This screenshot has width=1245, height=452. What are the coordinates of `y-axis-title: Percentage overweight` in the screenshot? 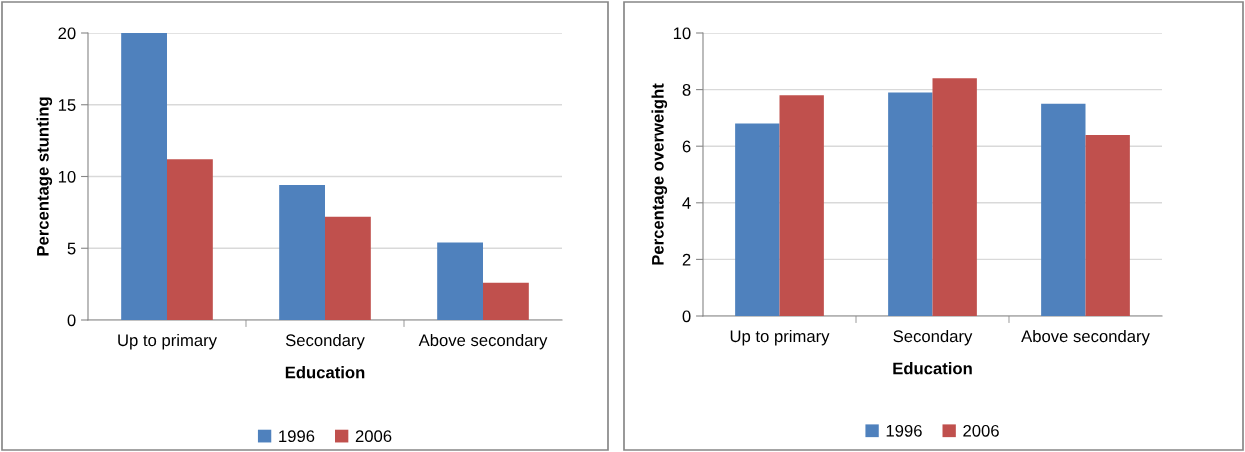 It's located at (659, 174).